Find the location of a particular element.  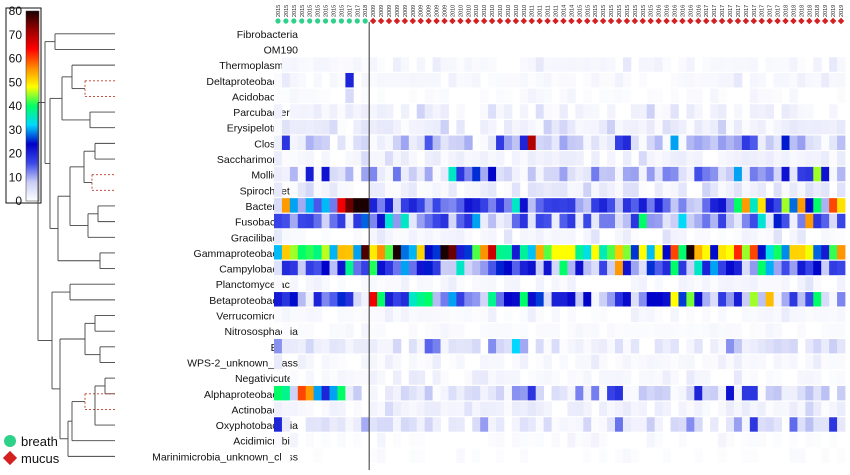

sample-year-label: 2019 is located at coordinates (842, 11).